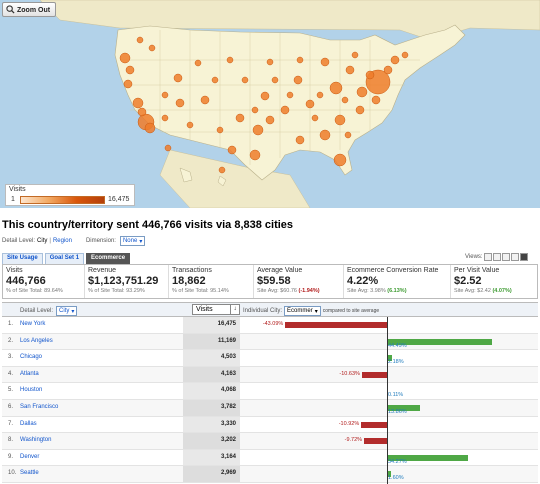  I want to click on dimension-label: Dimension:, so click(100, 241).